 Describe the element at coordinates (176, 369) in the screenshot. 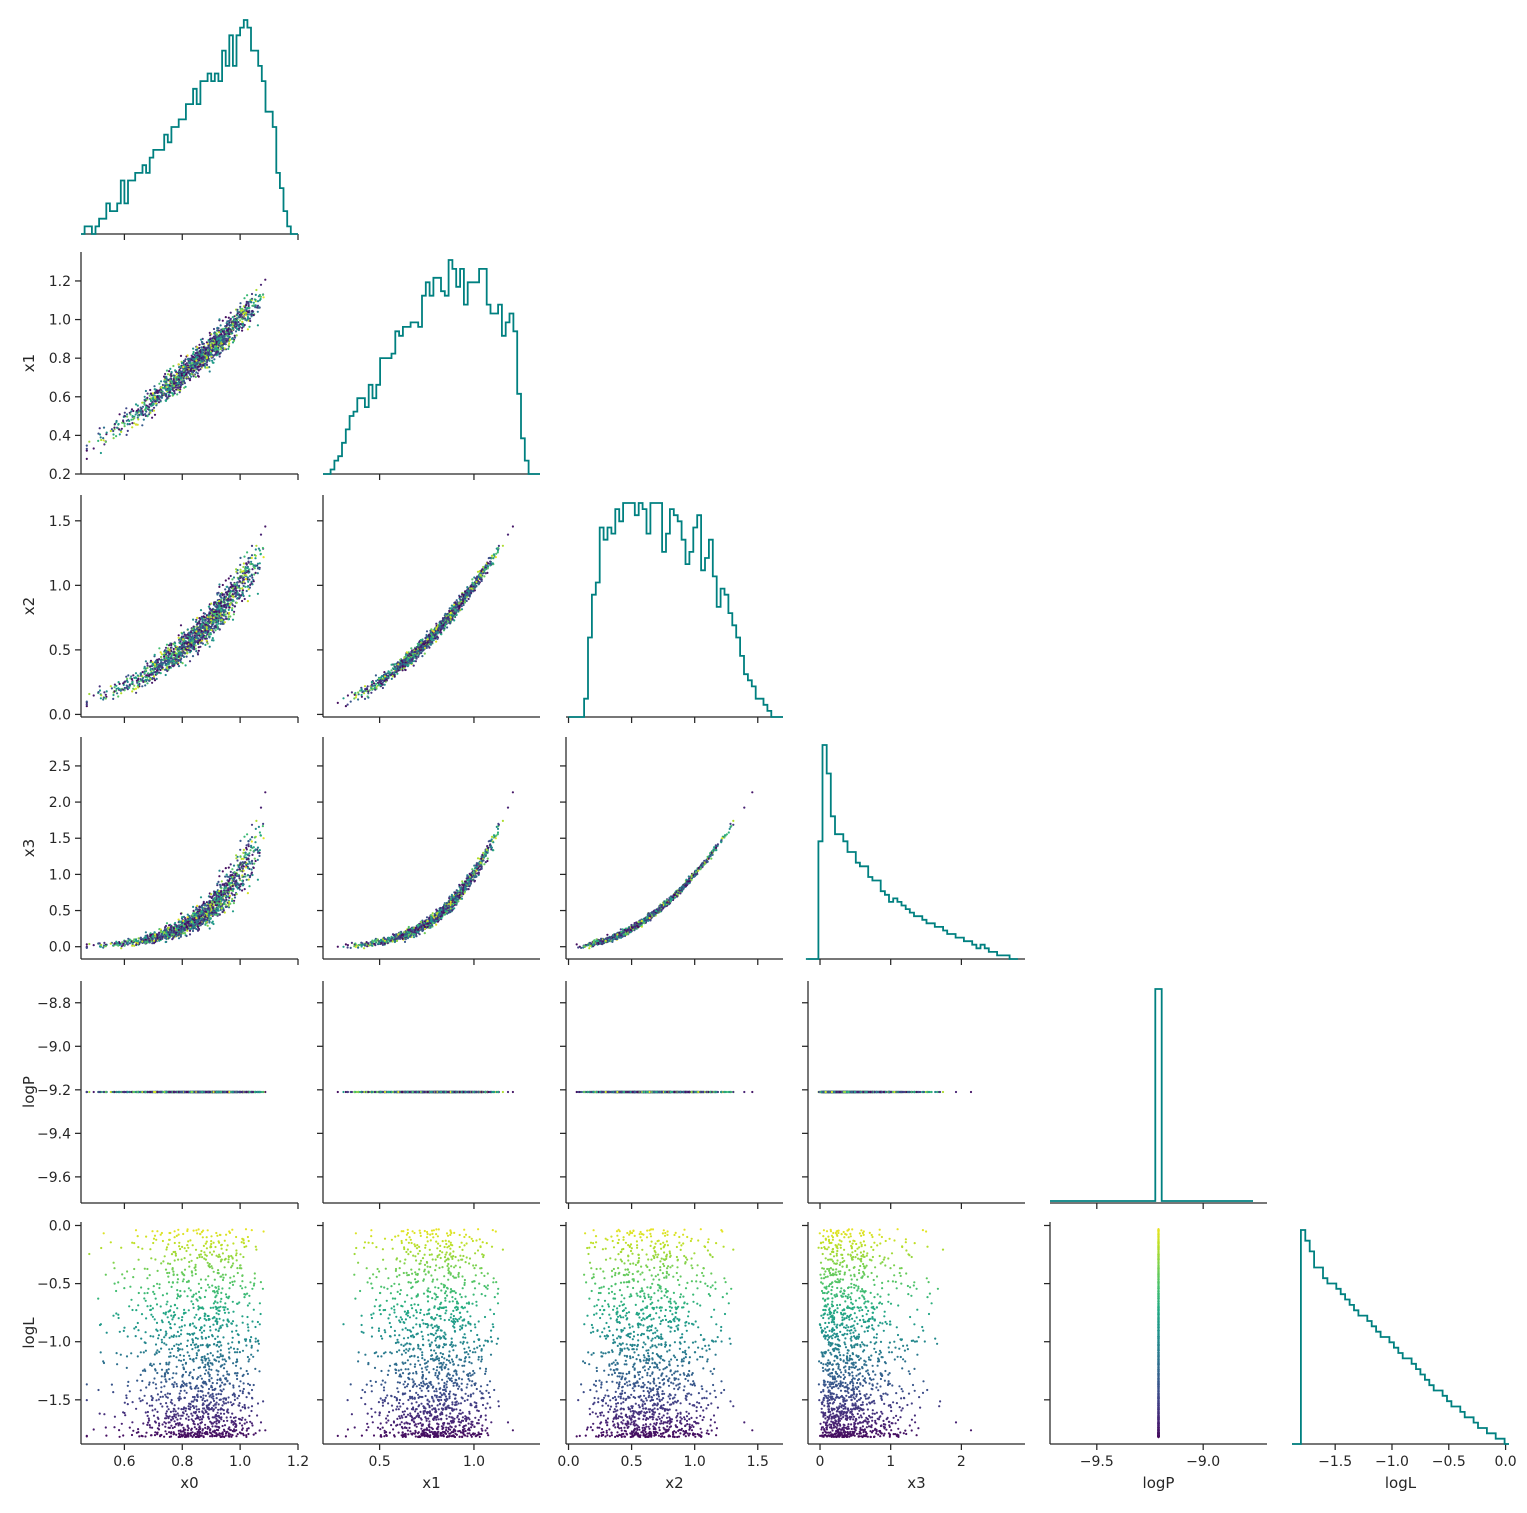

I see `scatter-points` at that location.